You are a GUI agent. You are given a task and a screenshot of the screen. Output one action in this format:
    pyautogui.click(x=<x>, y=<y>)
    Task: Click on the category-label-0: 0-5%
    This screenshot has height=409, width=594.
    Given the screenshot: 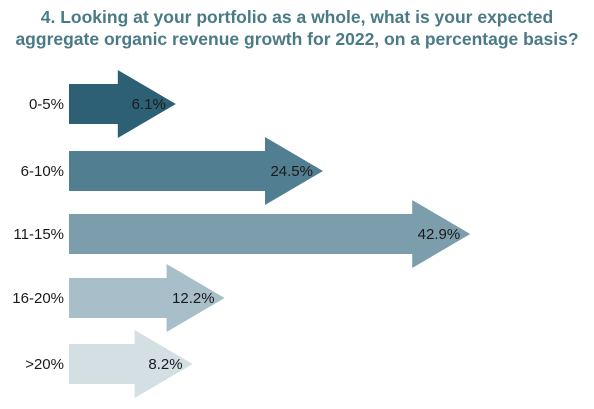 What is the action you would take?
    pyautogui.click(x=46, y=104)
    